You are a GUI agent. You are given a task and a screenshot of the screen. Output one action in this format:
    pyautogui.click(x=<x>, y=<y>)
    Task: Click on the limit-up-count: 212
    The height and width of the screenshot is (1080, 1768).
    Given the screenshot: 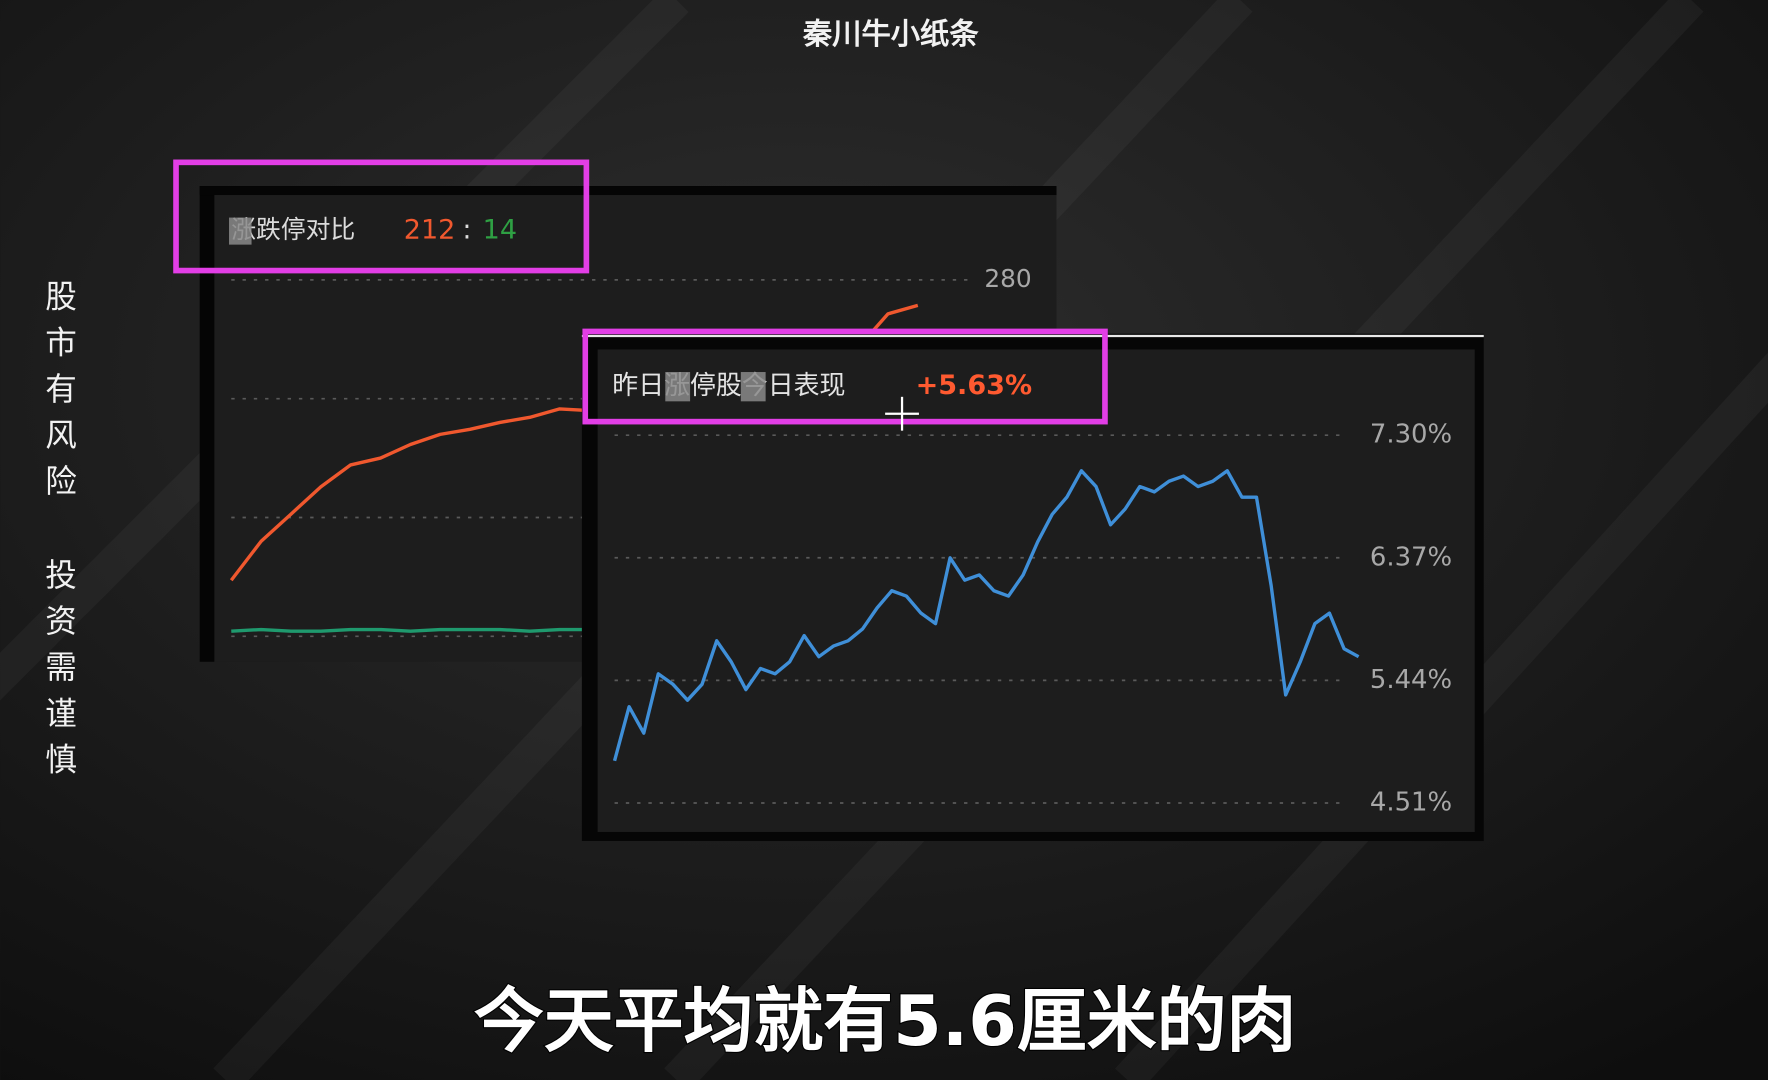 What is the action you would take?
    pyautogui.click(x=430, y=230)
    